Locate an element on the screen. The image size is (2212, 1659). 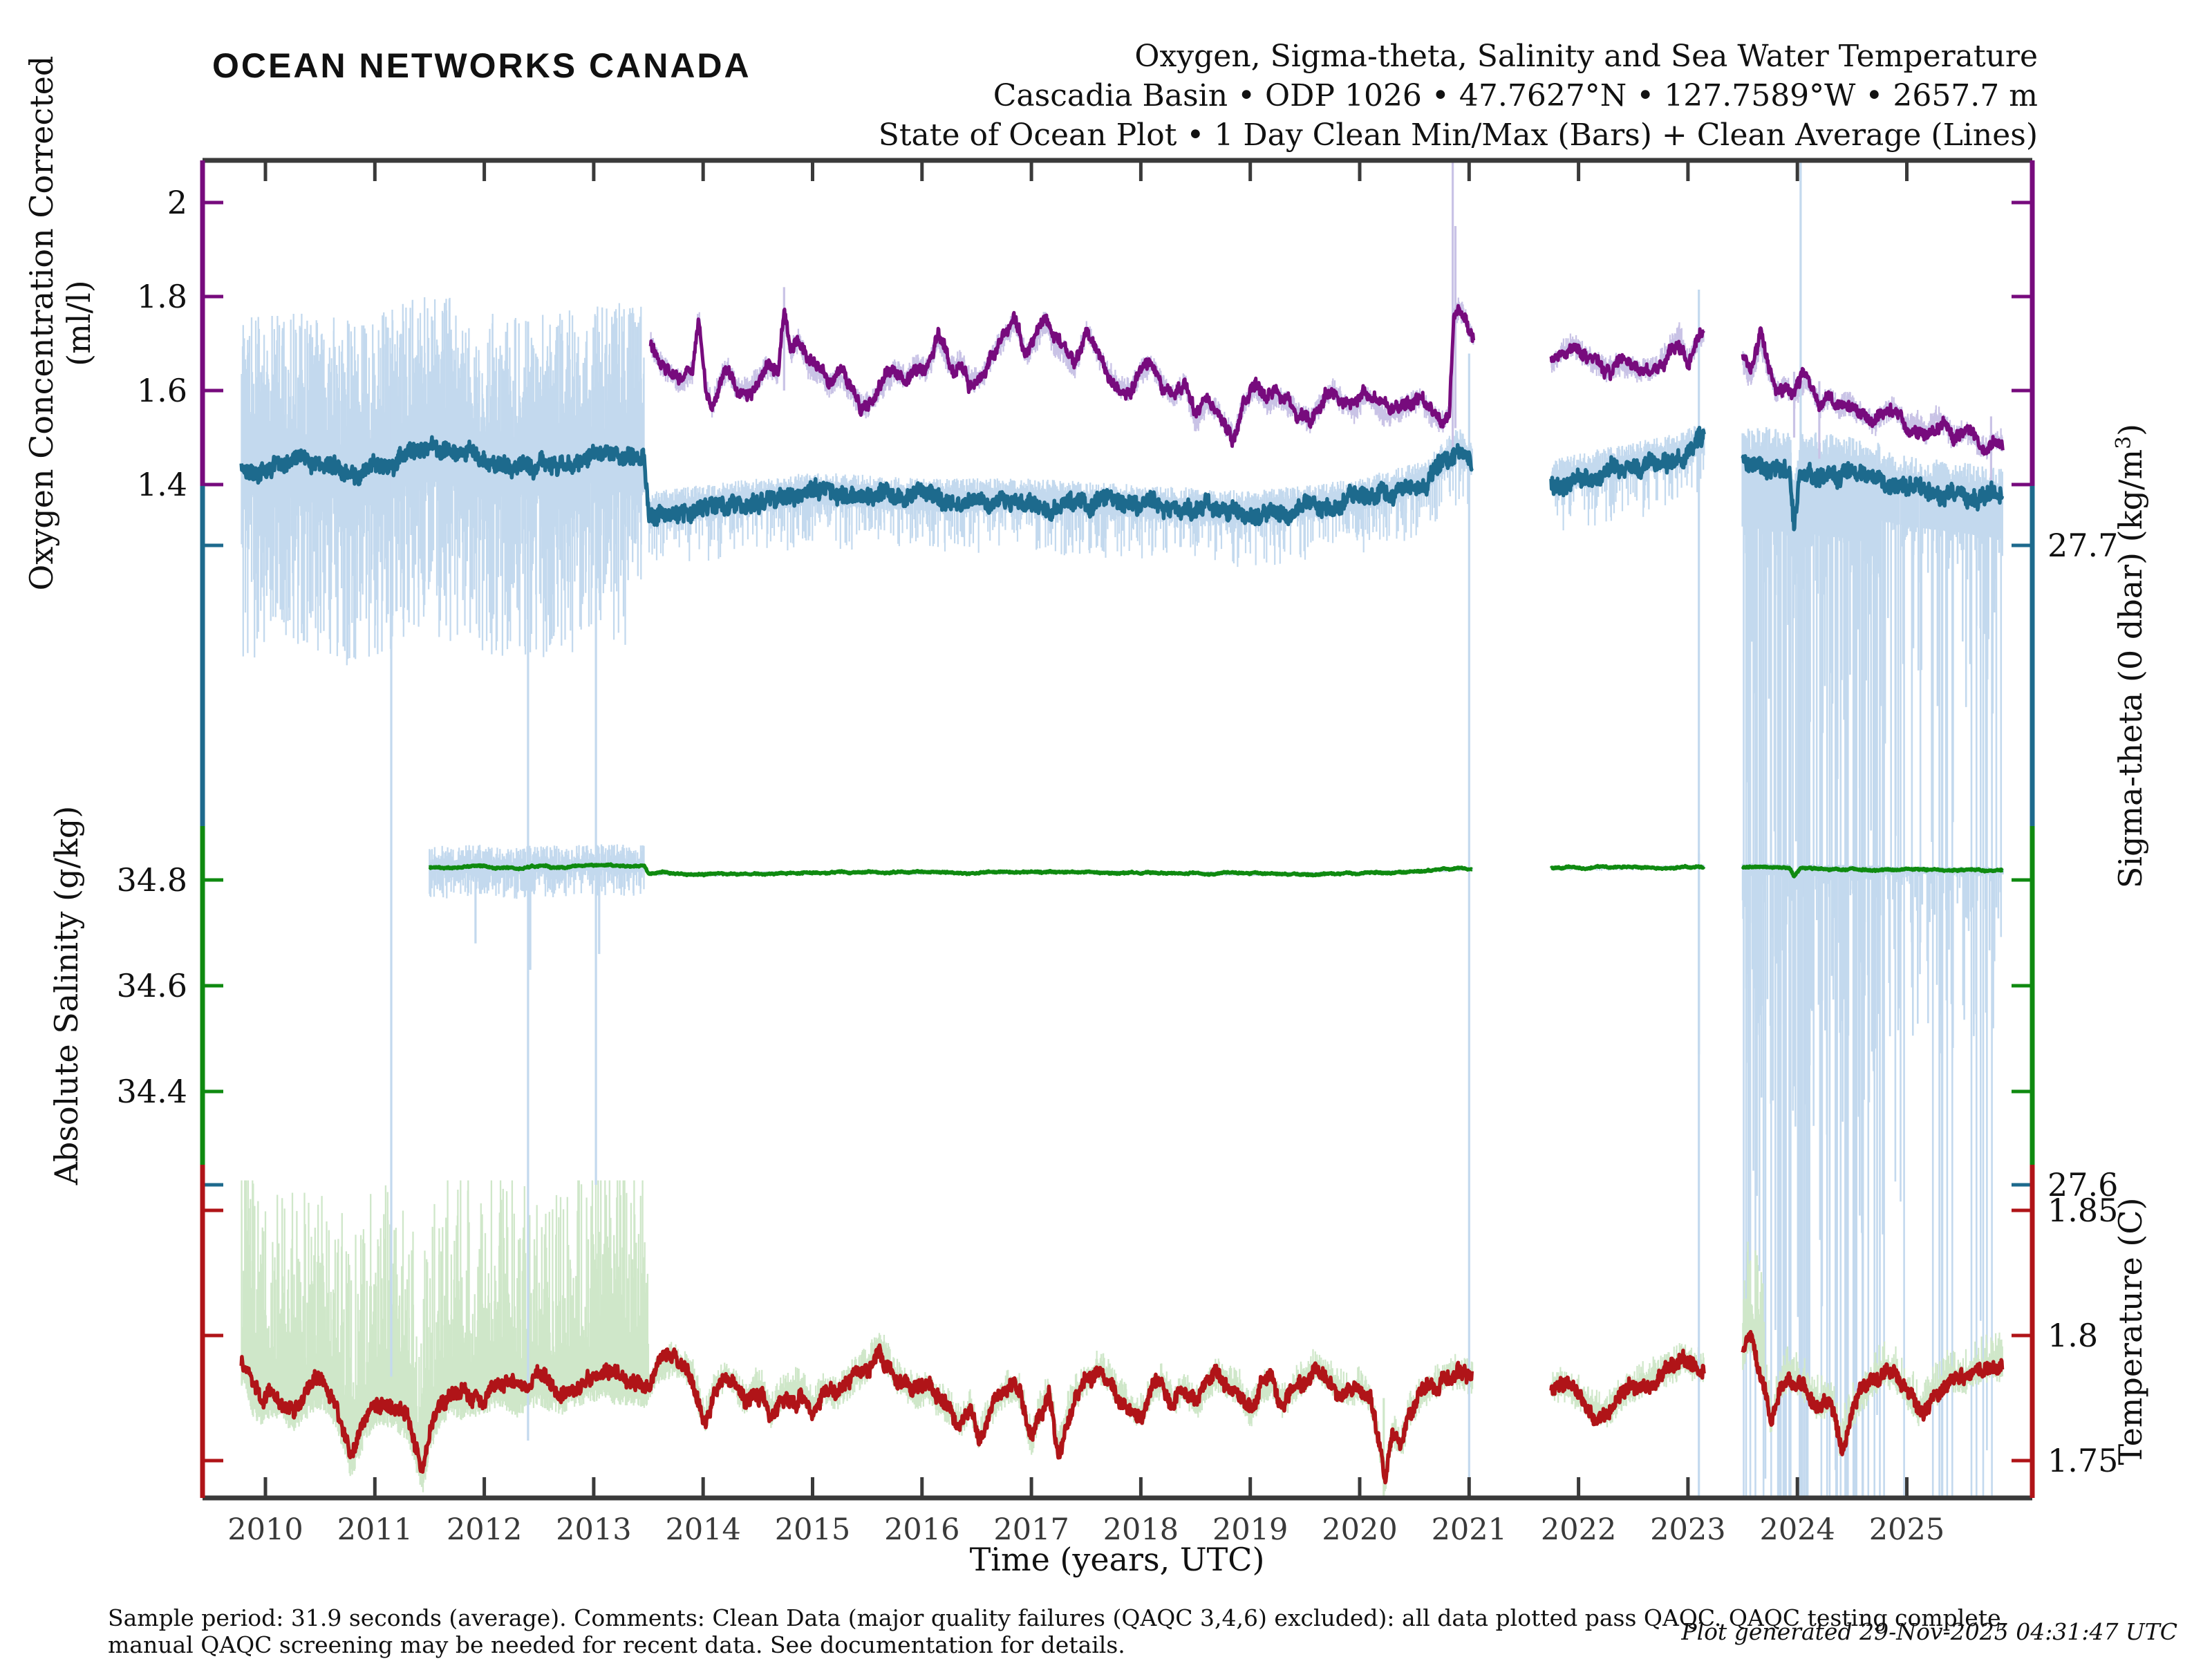
oxygen-axis-title-units: (ml/l) is located at coordinates (78, 323).